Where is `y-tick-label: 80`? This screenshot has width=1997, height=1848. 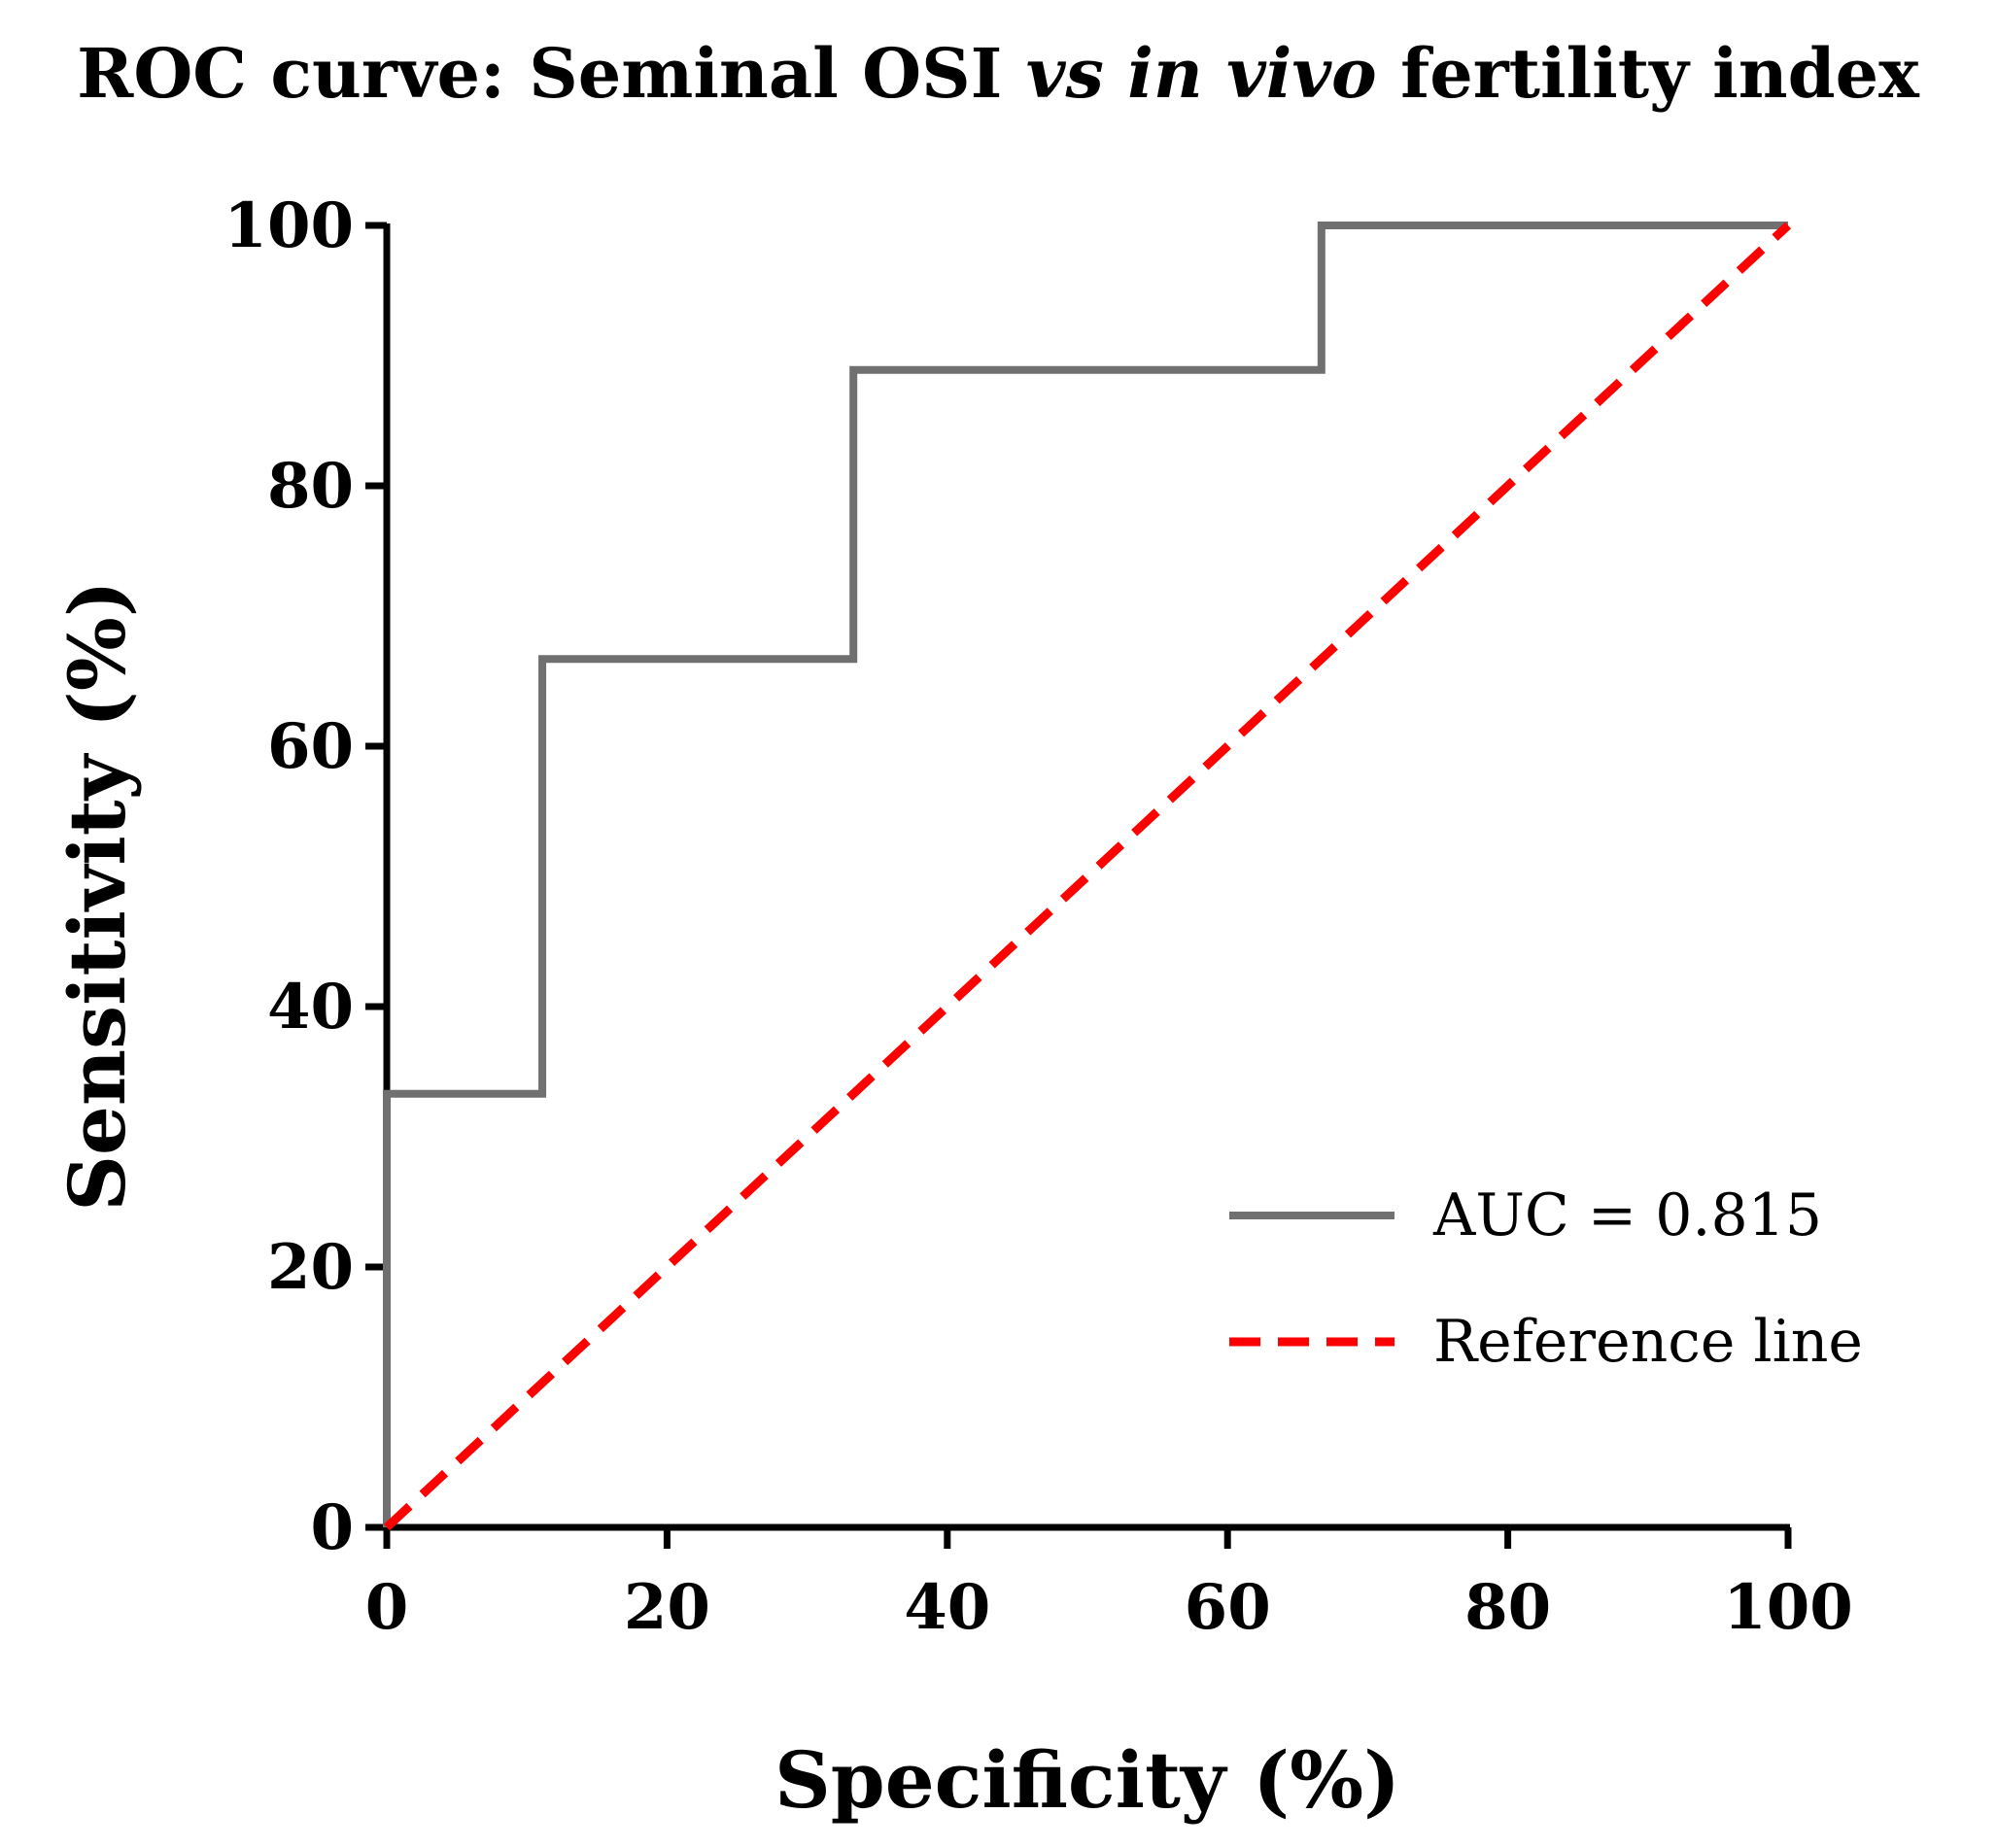
y-tick-label: 80 is located at coordinates (310, 486).